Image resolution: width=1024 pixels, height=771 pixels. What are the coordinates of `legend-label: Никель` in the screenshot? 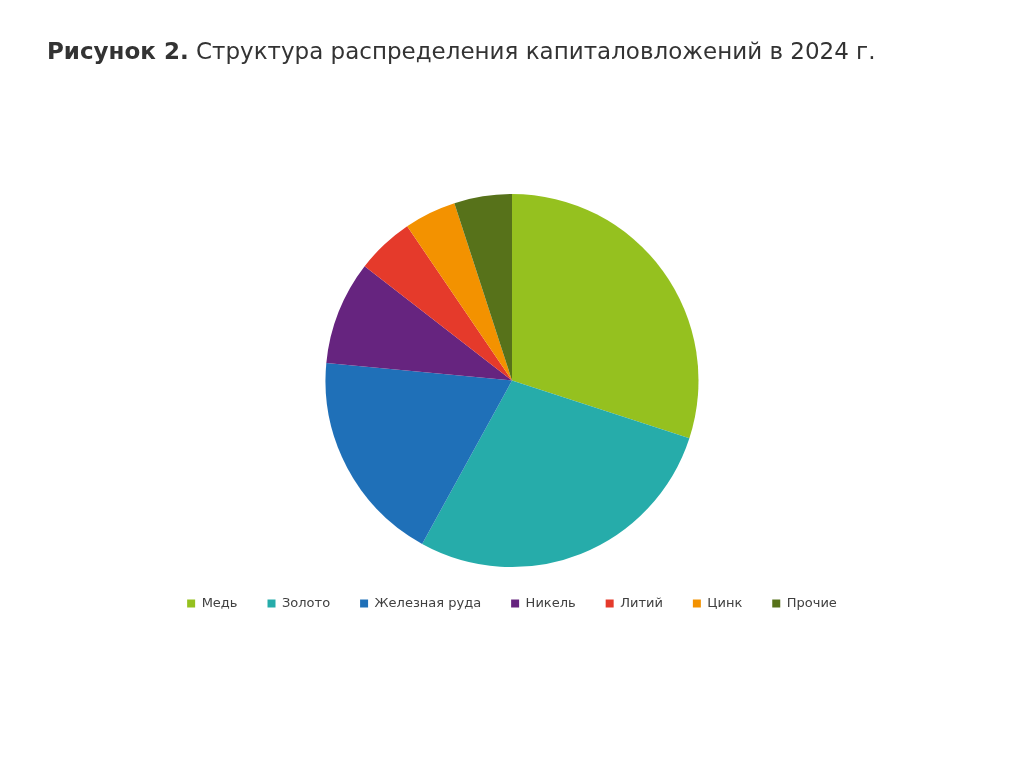 It's located at (550, 602).